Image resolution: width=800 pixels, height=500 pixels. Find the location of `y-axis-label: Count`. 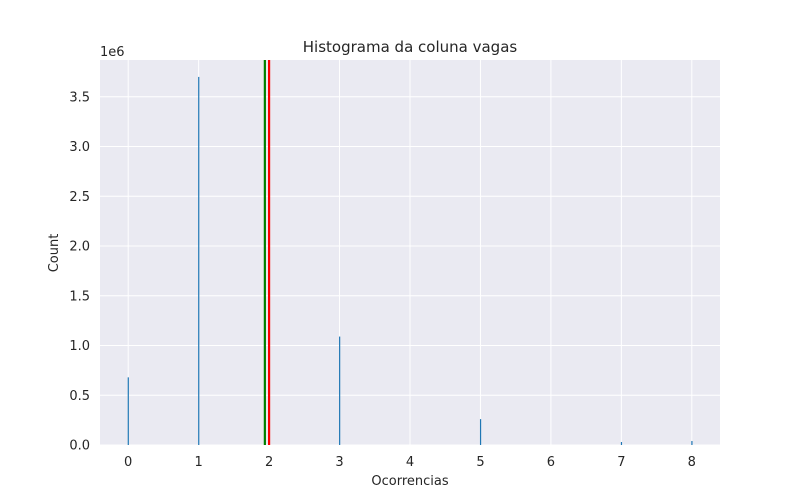

y-axis-label: Count is located at coordinates (54, 253).